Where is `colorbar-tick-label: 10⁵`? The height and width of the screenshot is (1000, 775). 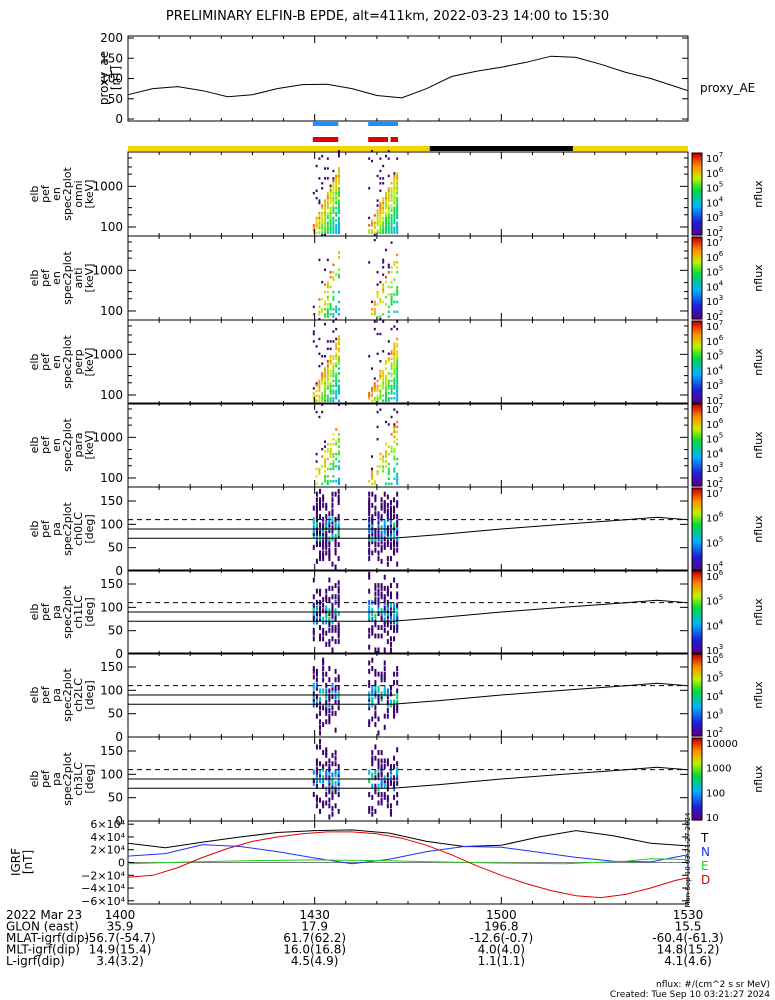
colorbar-tick-label: 10⁵ is located at coordinates (714, 601).